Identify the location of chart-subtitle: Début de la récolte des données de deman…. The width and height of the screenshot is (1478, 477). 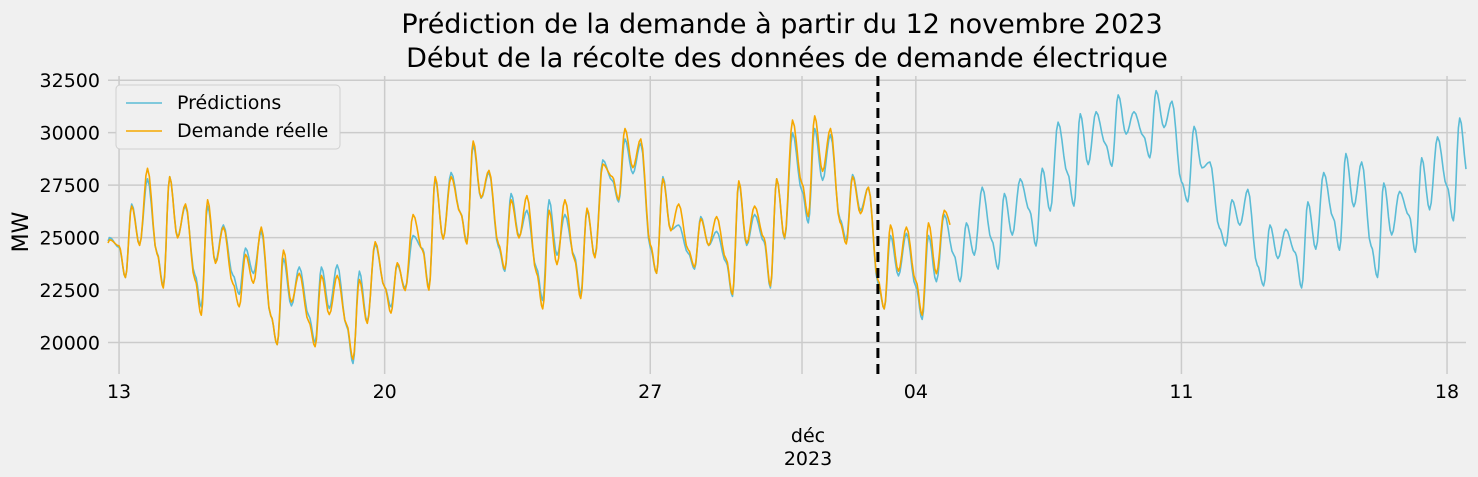
(787, 58).